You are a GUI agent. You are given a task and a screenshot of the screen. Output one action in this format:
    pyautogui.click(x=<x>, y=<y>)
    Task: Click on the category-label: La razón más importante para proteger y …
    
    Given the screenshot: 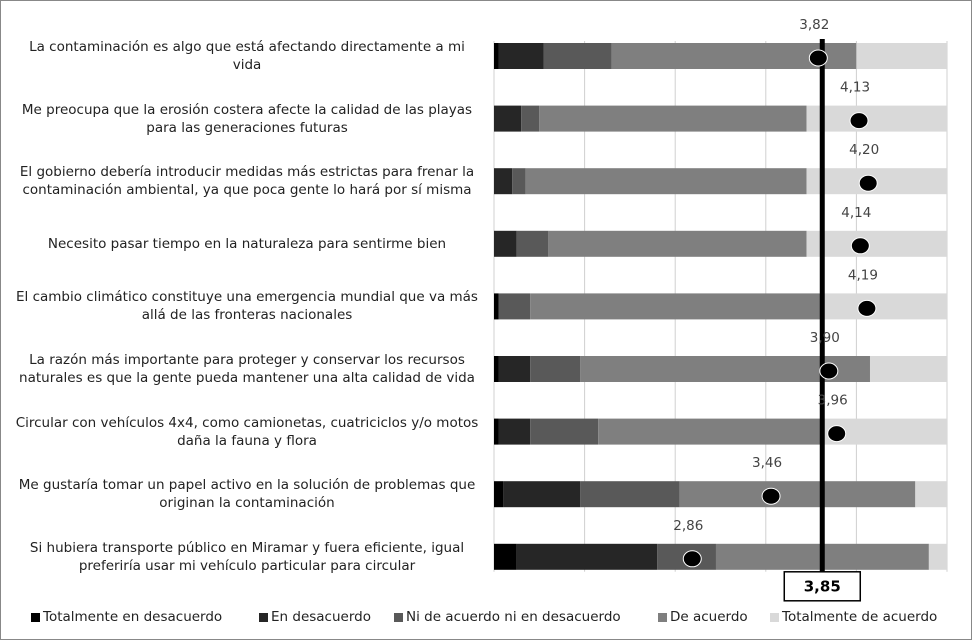 What is the action you would take?
    pyautogui.click(x=247, y=369)
    